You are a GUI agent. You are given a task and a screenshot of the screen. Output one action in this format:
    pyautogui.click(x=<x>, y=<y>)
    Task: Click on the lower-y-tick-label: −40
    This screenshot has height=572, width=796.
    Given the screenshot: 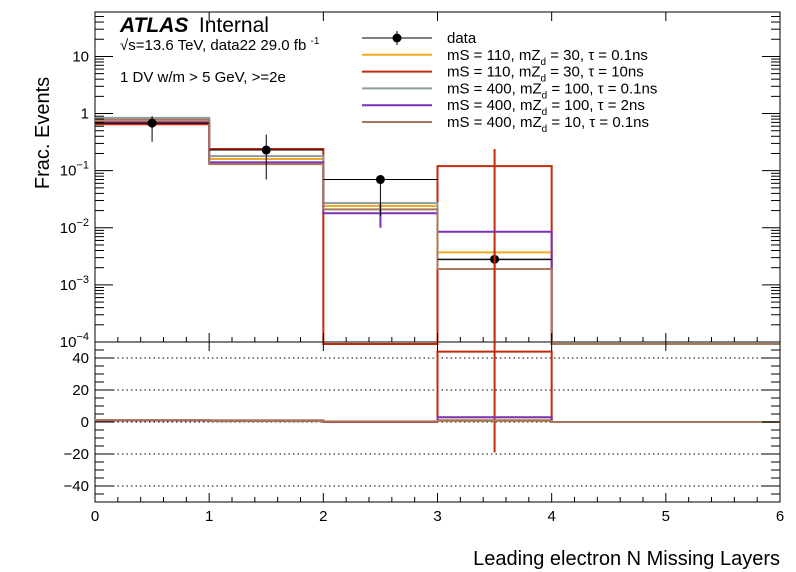 What is the action you would take?
    pyautogui.click(x=76, y=486)
    